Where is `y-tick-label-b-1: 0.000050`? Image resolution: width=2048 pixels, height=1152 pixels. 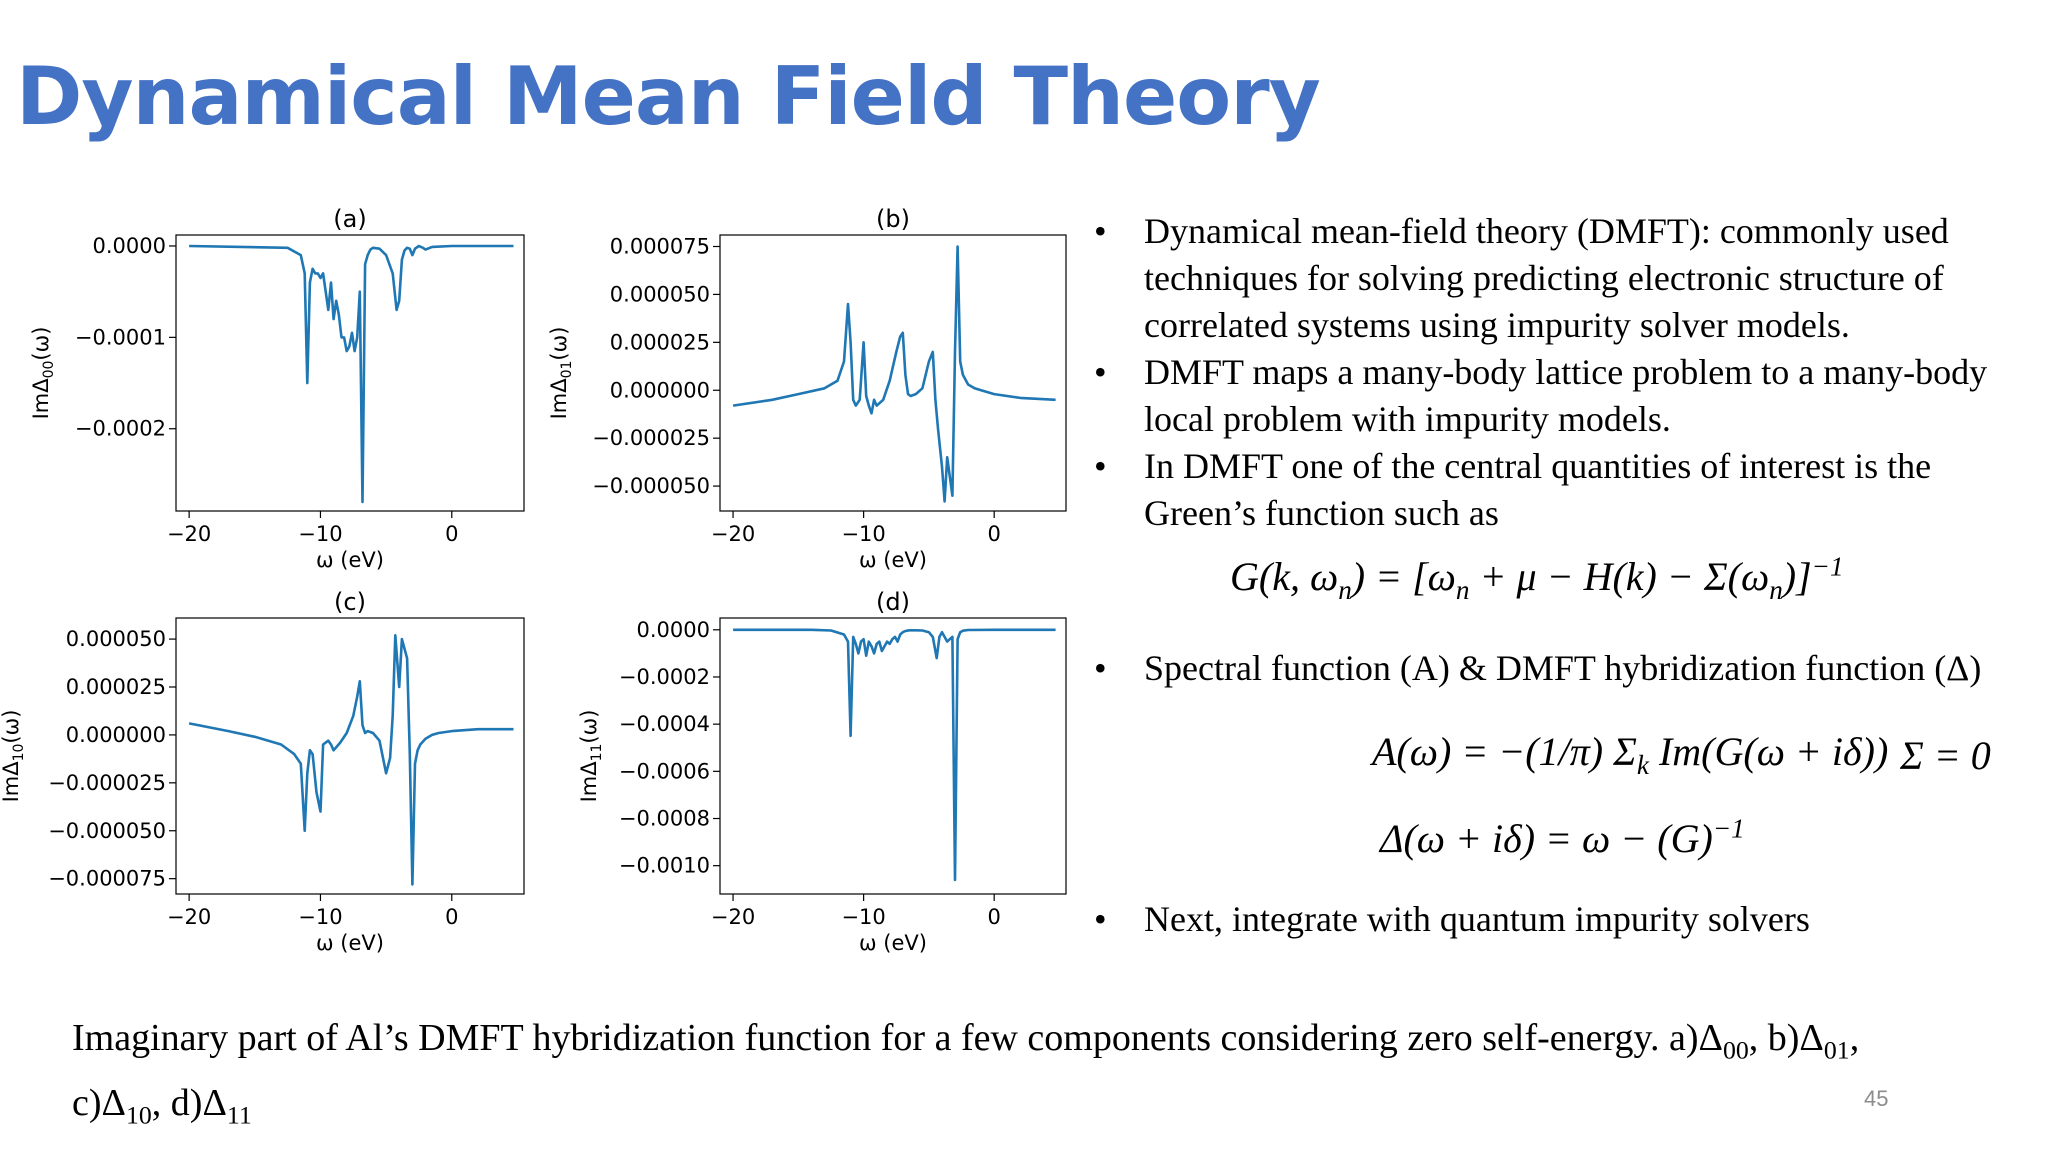
y-tick-label-b-1: 0.000050 is located at coordinates (660, 294).